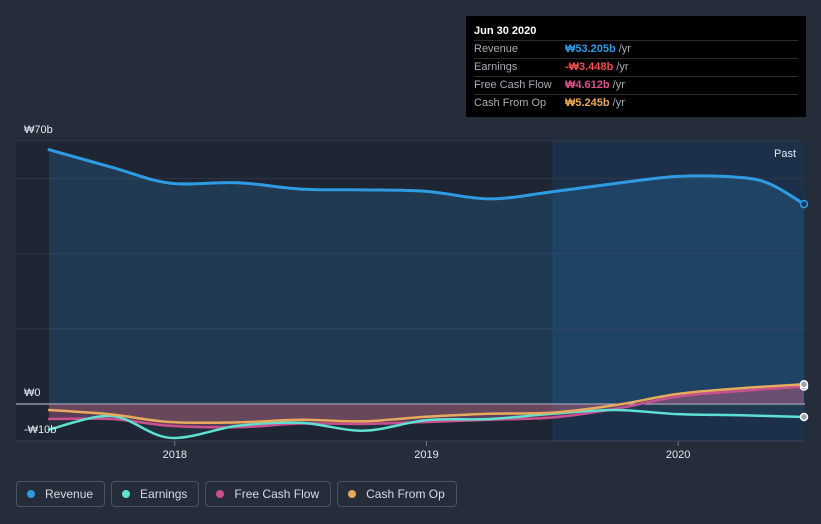 The image size is (821, 524). Describe the element at coordinates (32, 393) in the screenshot. I see `y-tick-label: ₩0` at that location.